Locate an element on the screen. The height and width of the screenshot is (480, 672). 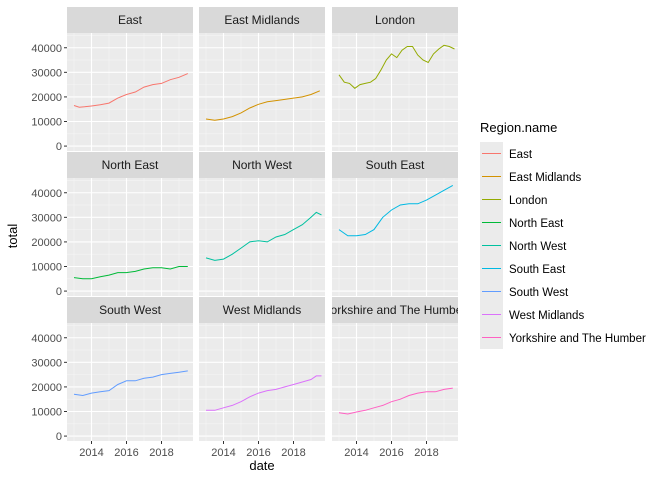
series-line-south-west is located at coordinates (130, 383).